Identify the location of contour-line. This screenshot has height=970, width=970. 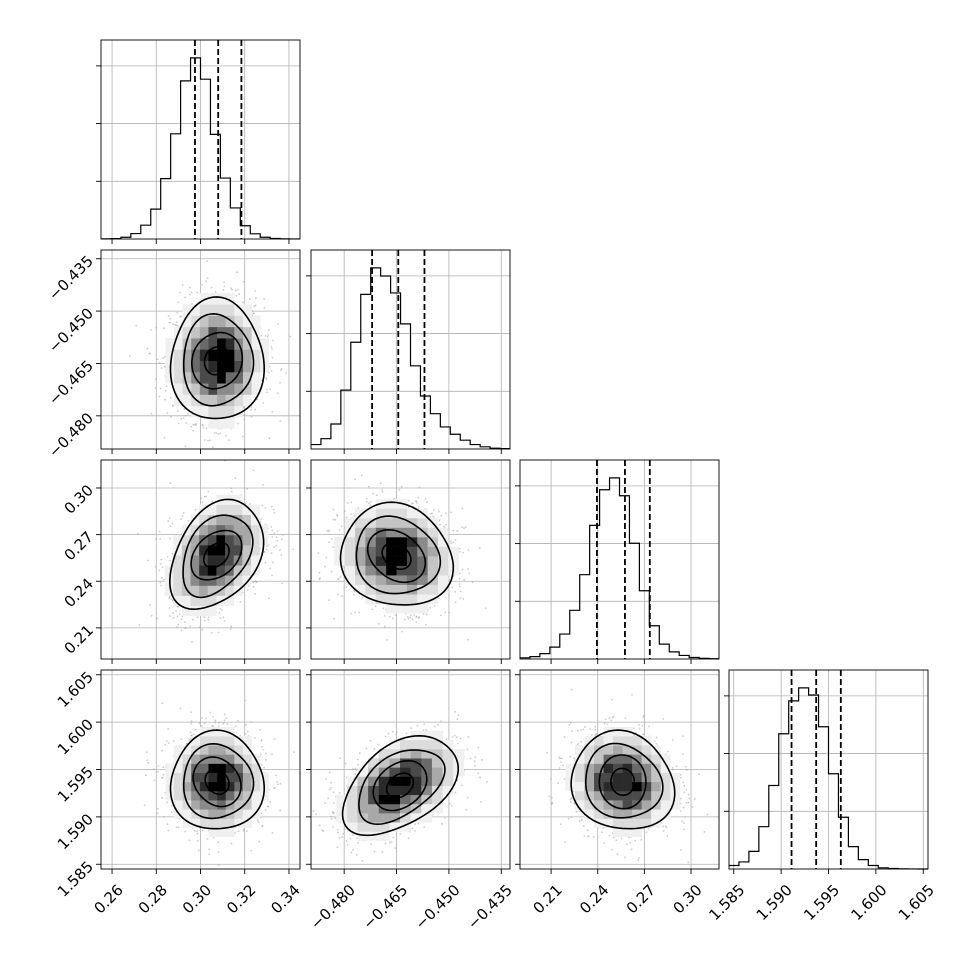
(400, 785).